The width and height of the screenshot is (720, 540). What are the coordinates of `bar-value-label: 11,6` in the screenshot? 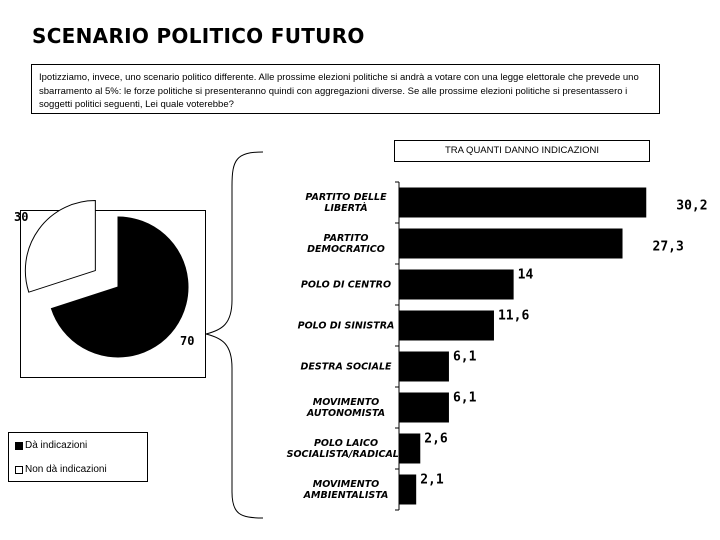 It's located at (513, 316).